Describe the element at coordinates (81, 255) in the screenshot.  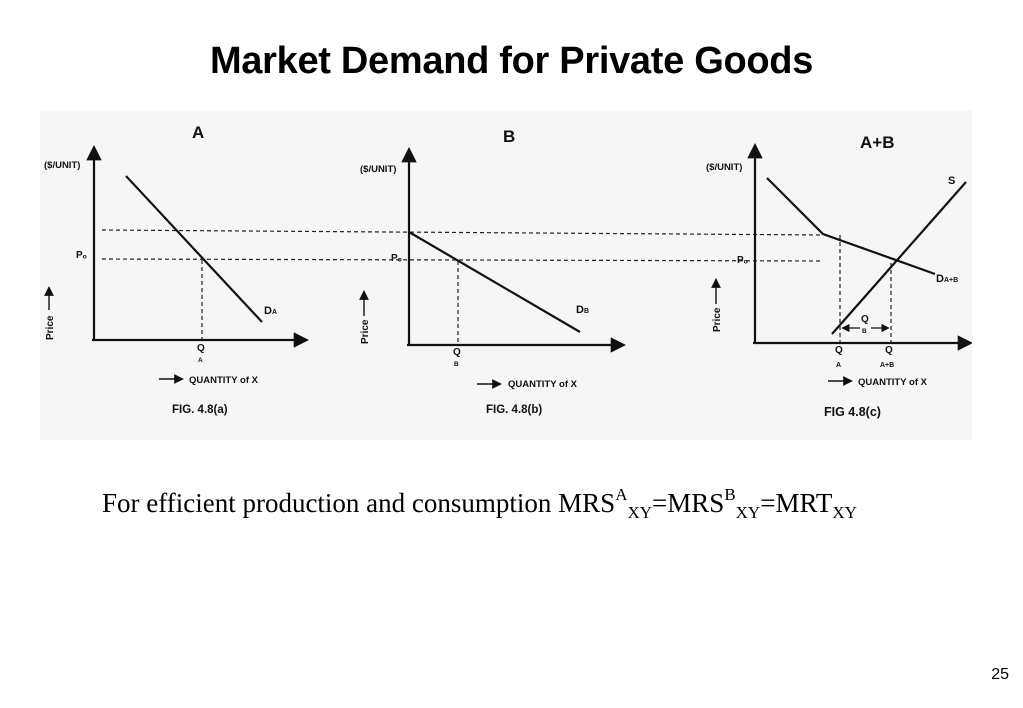
I see `panel-a-po-label: Pₒ` at that location.